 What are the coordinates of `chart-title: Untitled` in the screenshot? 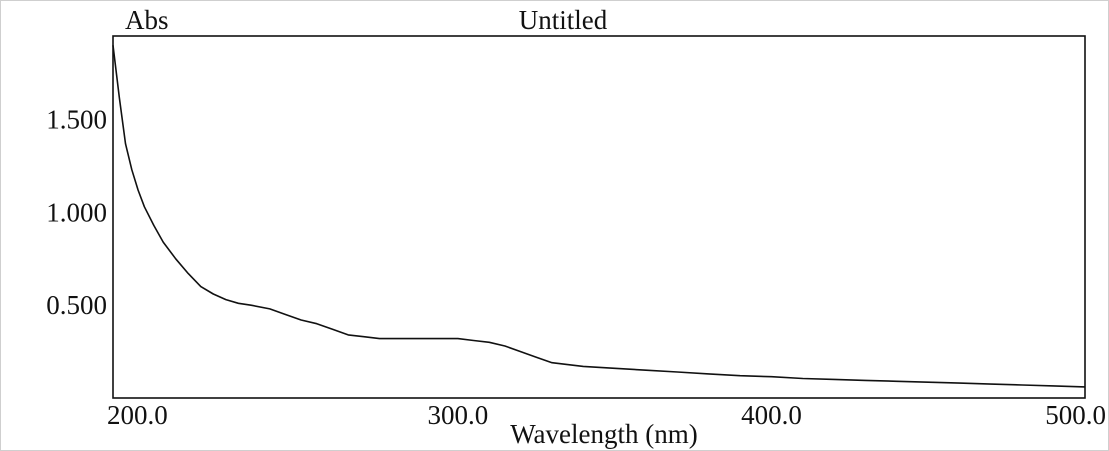 It's located at (563, 20).